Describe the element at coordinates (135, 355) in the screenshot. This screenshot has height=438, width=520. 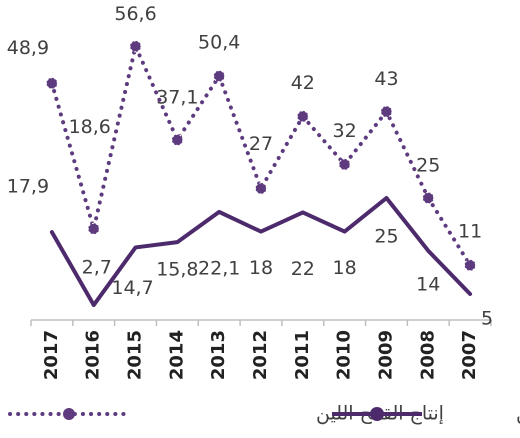
I see `x-tick-label: 2015` at that location.